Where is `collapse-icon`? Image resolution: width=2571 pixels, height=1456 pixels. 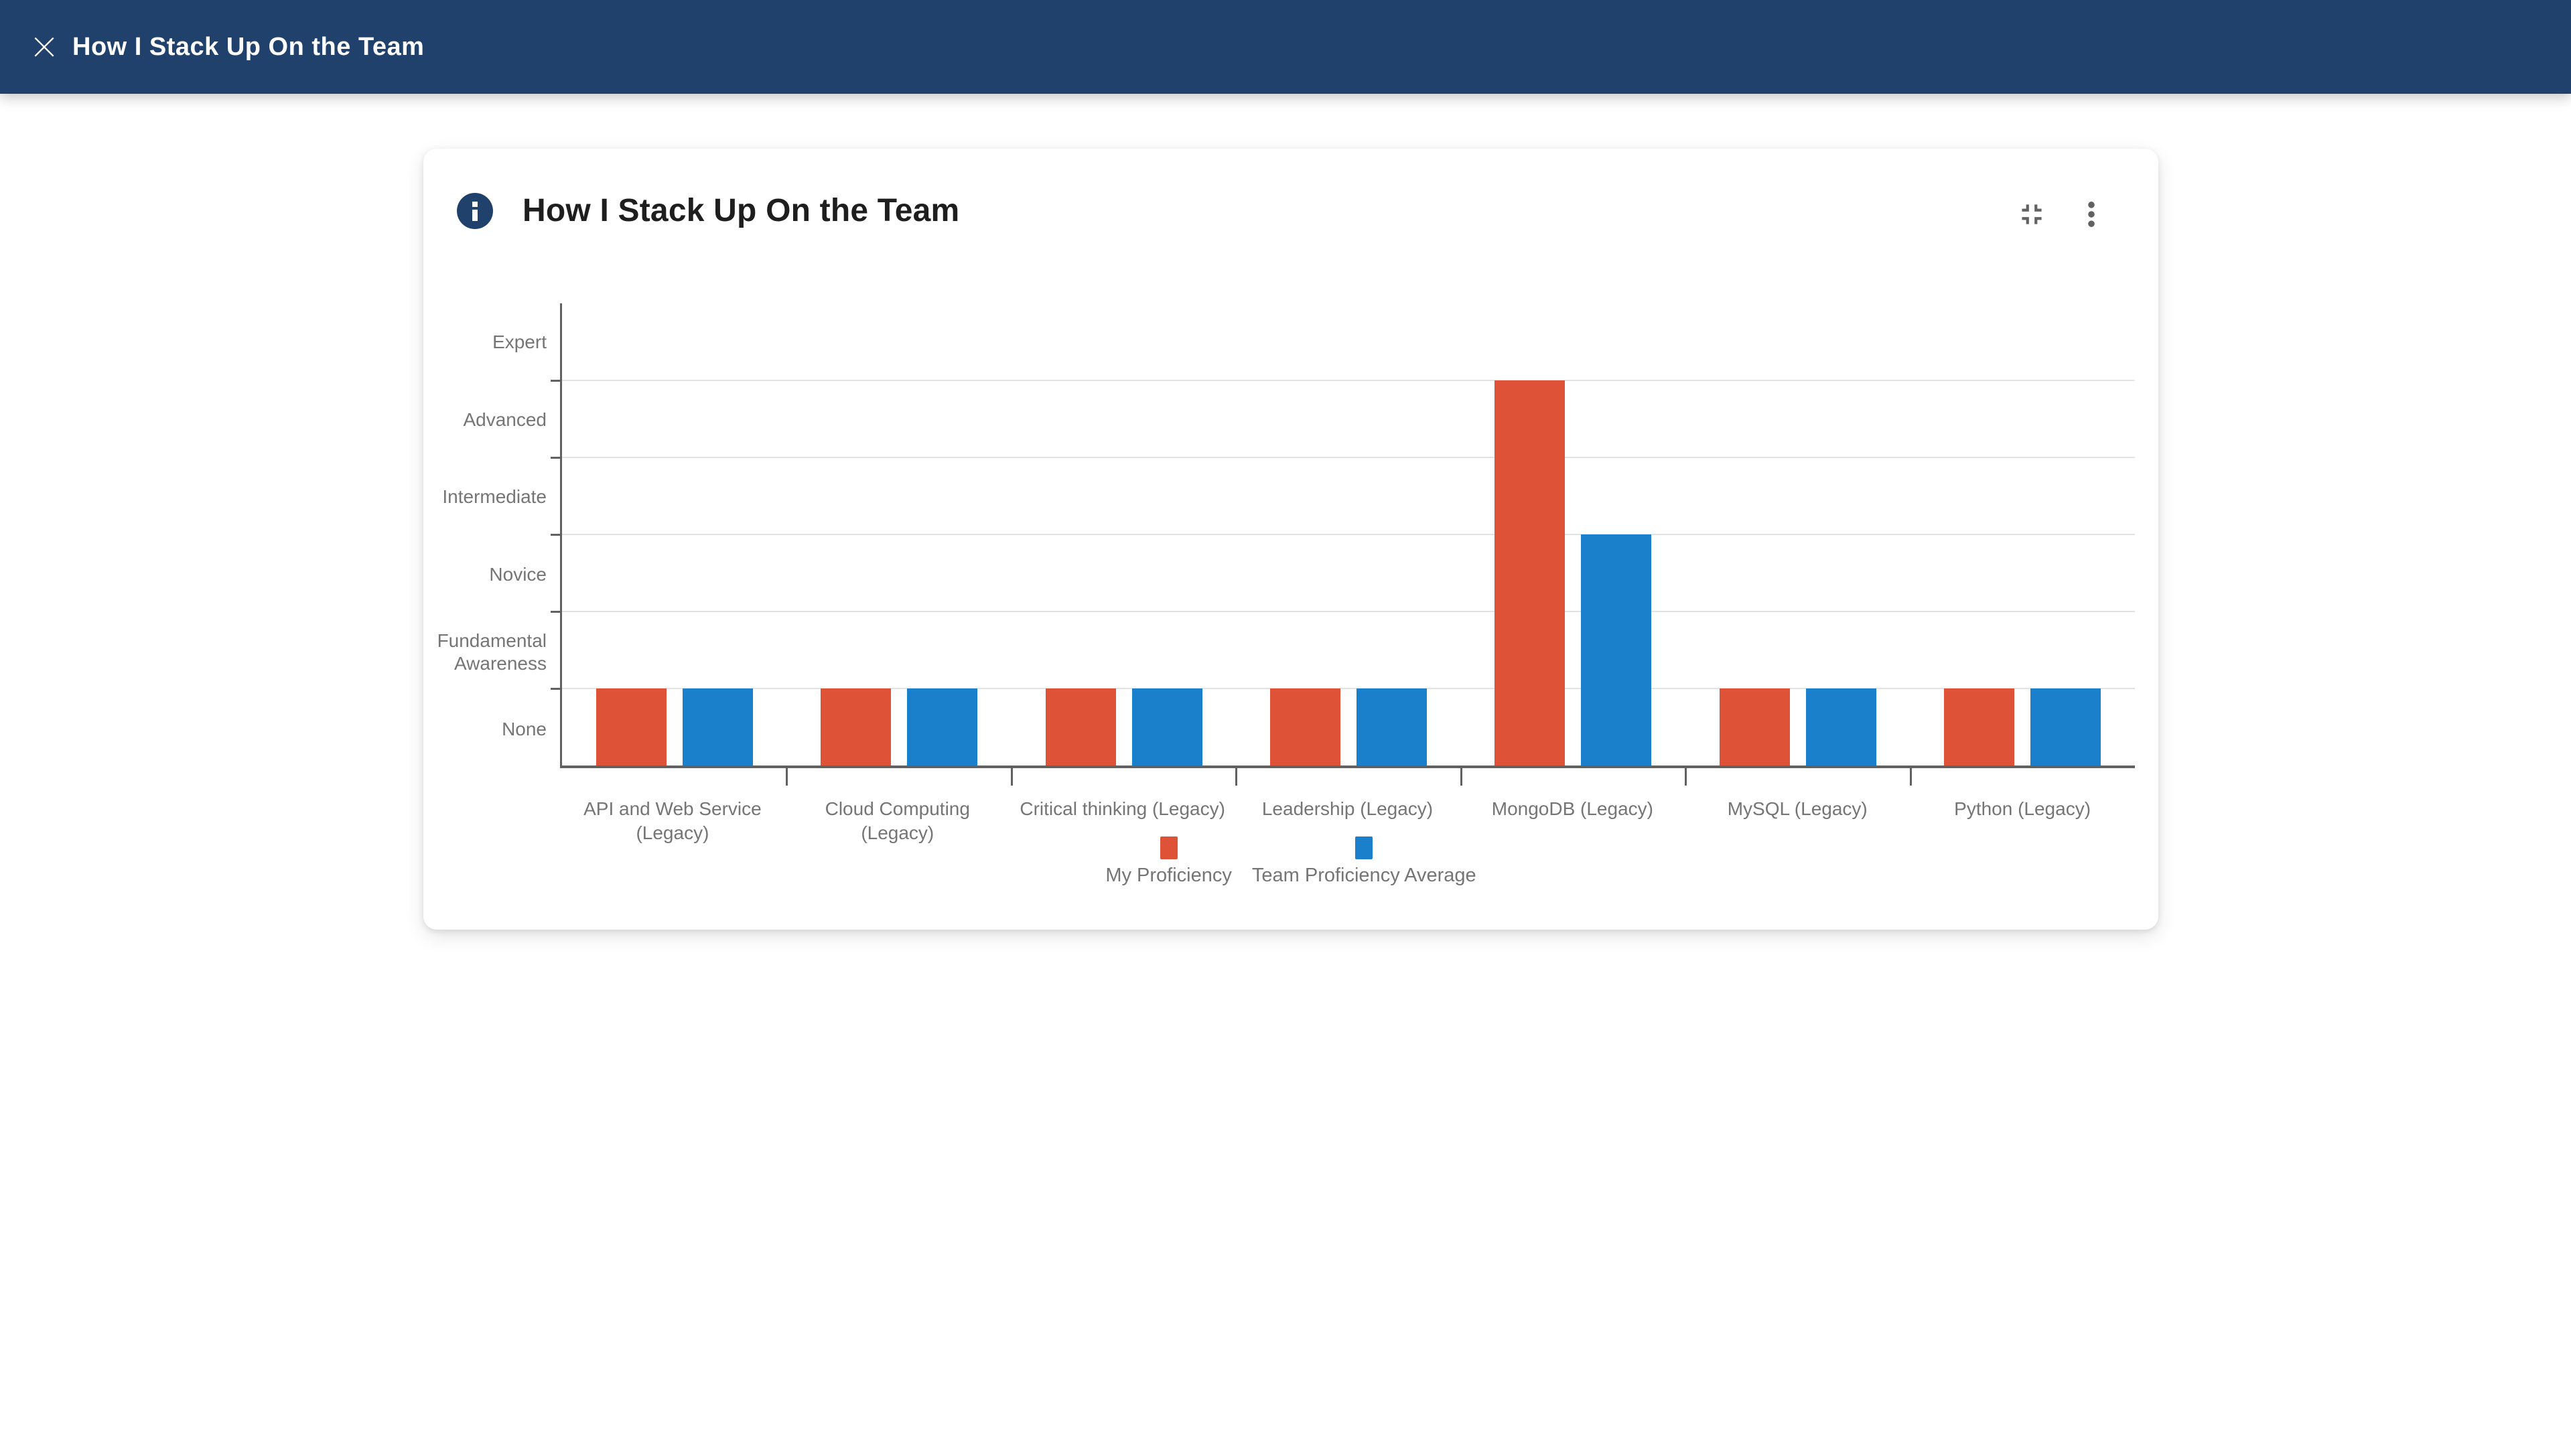 collapse-icon is located at coordinates (2032, 214).